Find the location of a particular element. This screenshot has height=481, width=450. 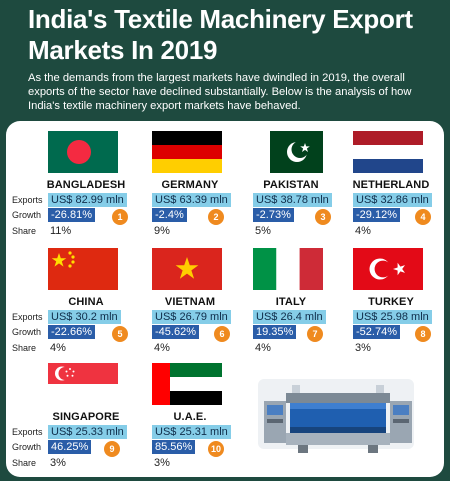

market-card-netherland: NETHERLAND US$ 32.86 mln -29.12% 4% 4 is located at coordinates (400, 183).